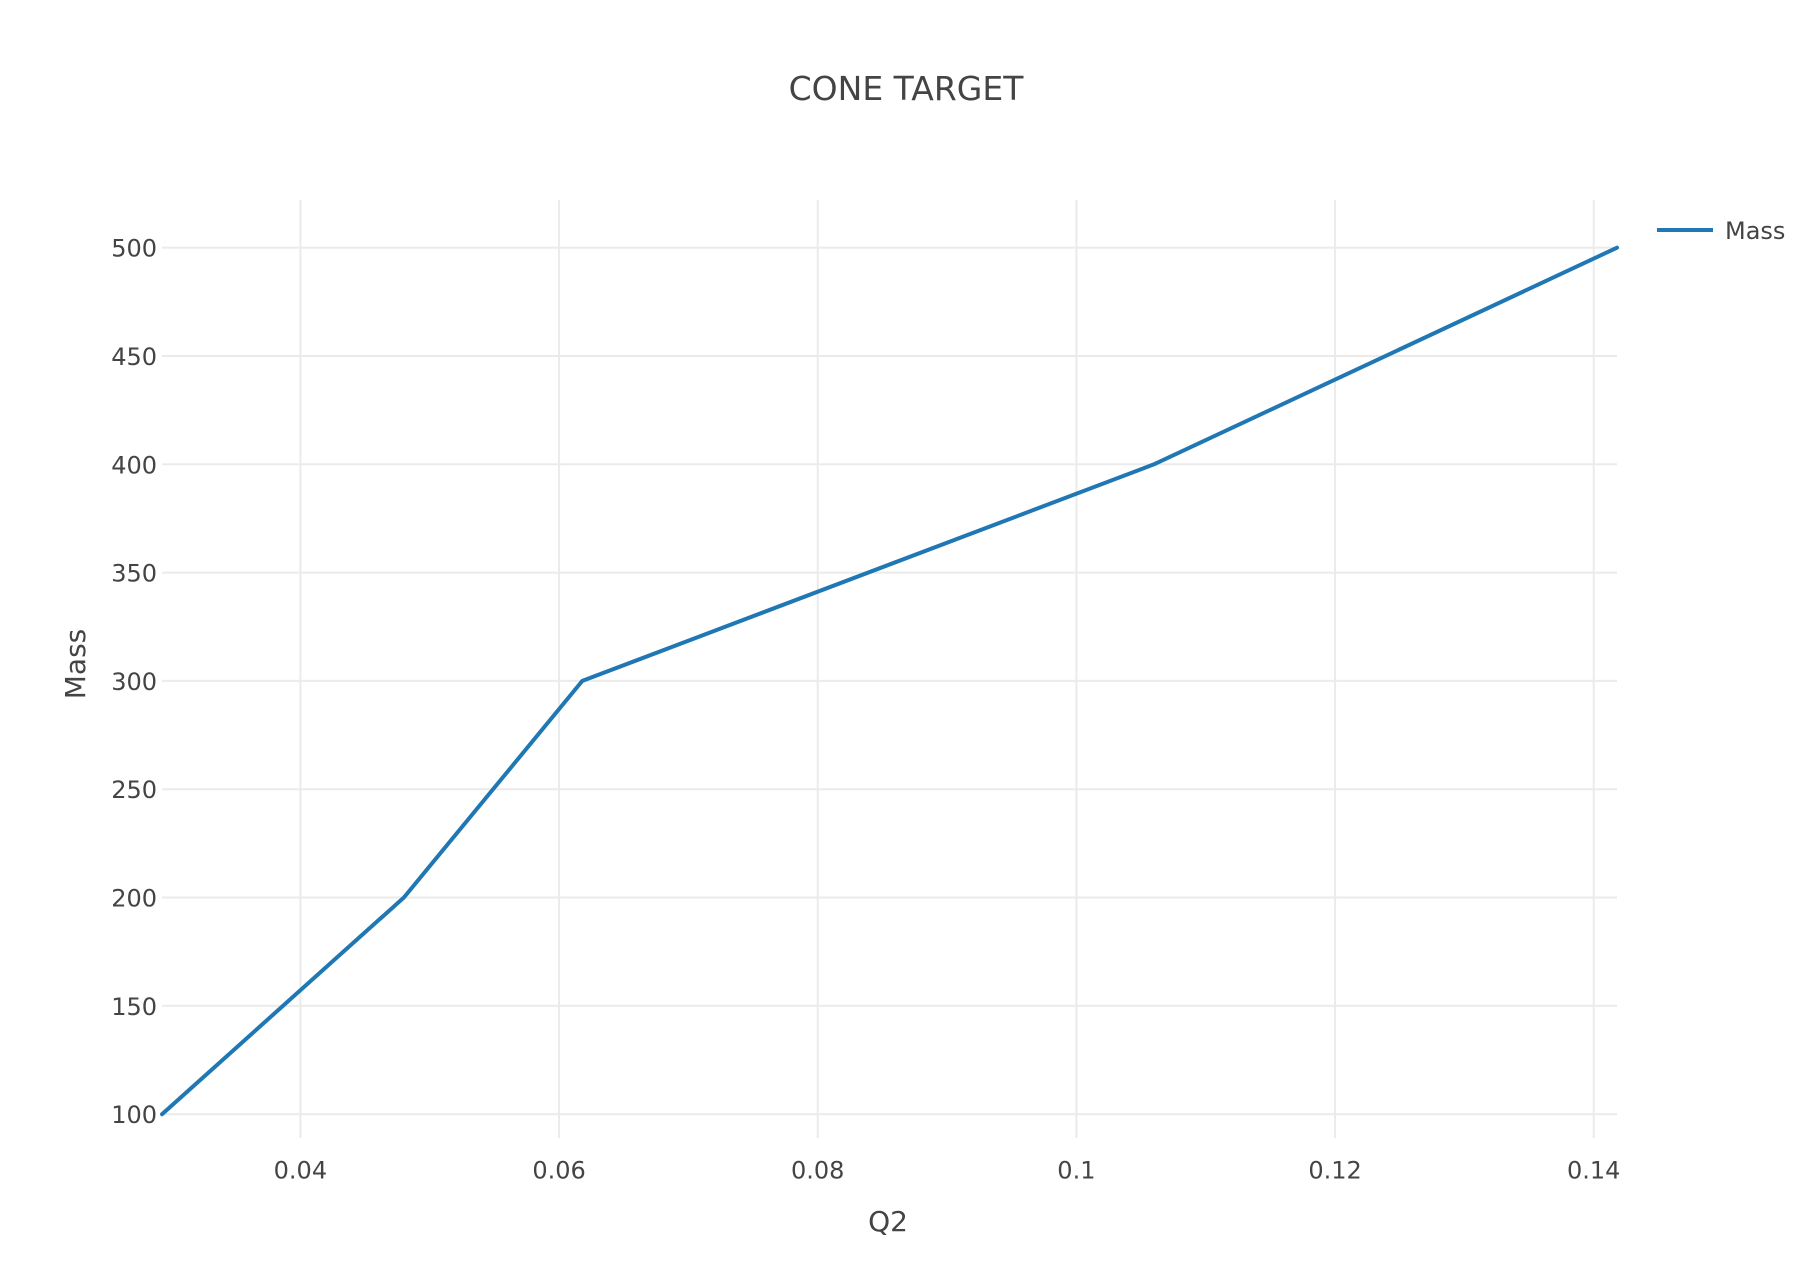 The height and width of the screenshot is (1288, 1810). Describe the element at coordinates (558, 1171) in the screenshot. I see `x-tick-label: 0.06` at that location.